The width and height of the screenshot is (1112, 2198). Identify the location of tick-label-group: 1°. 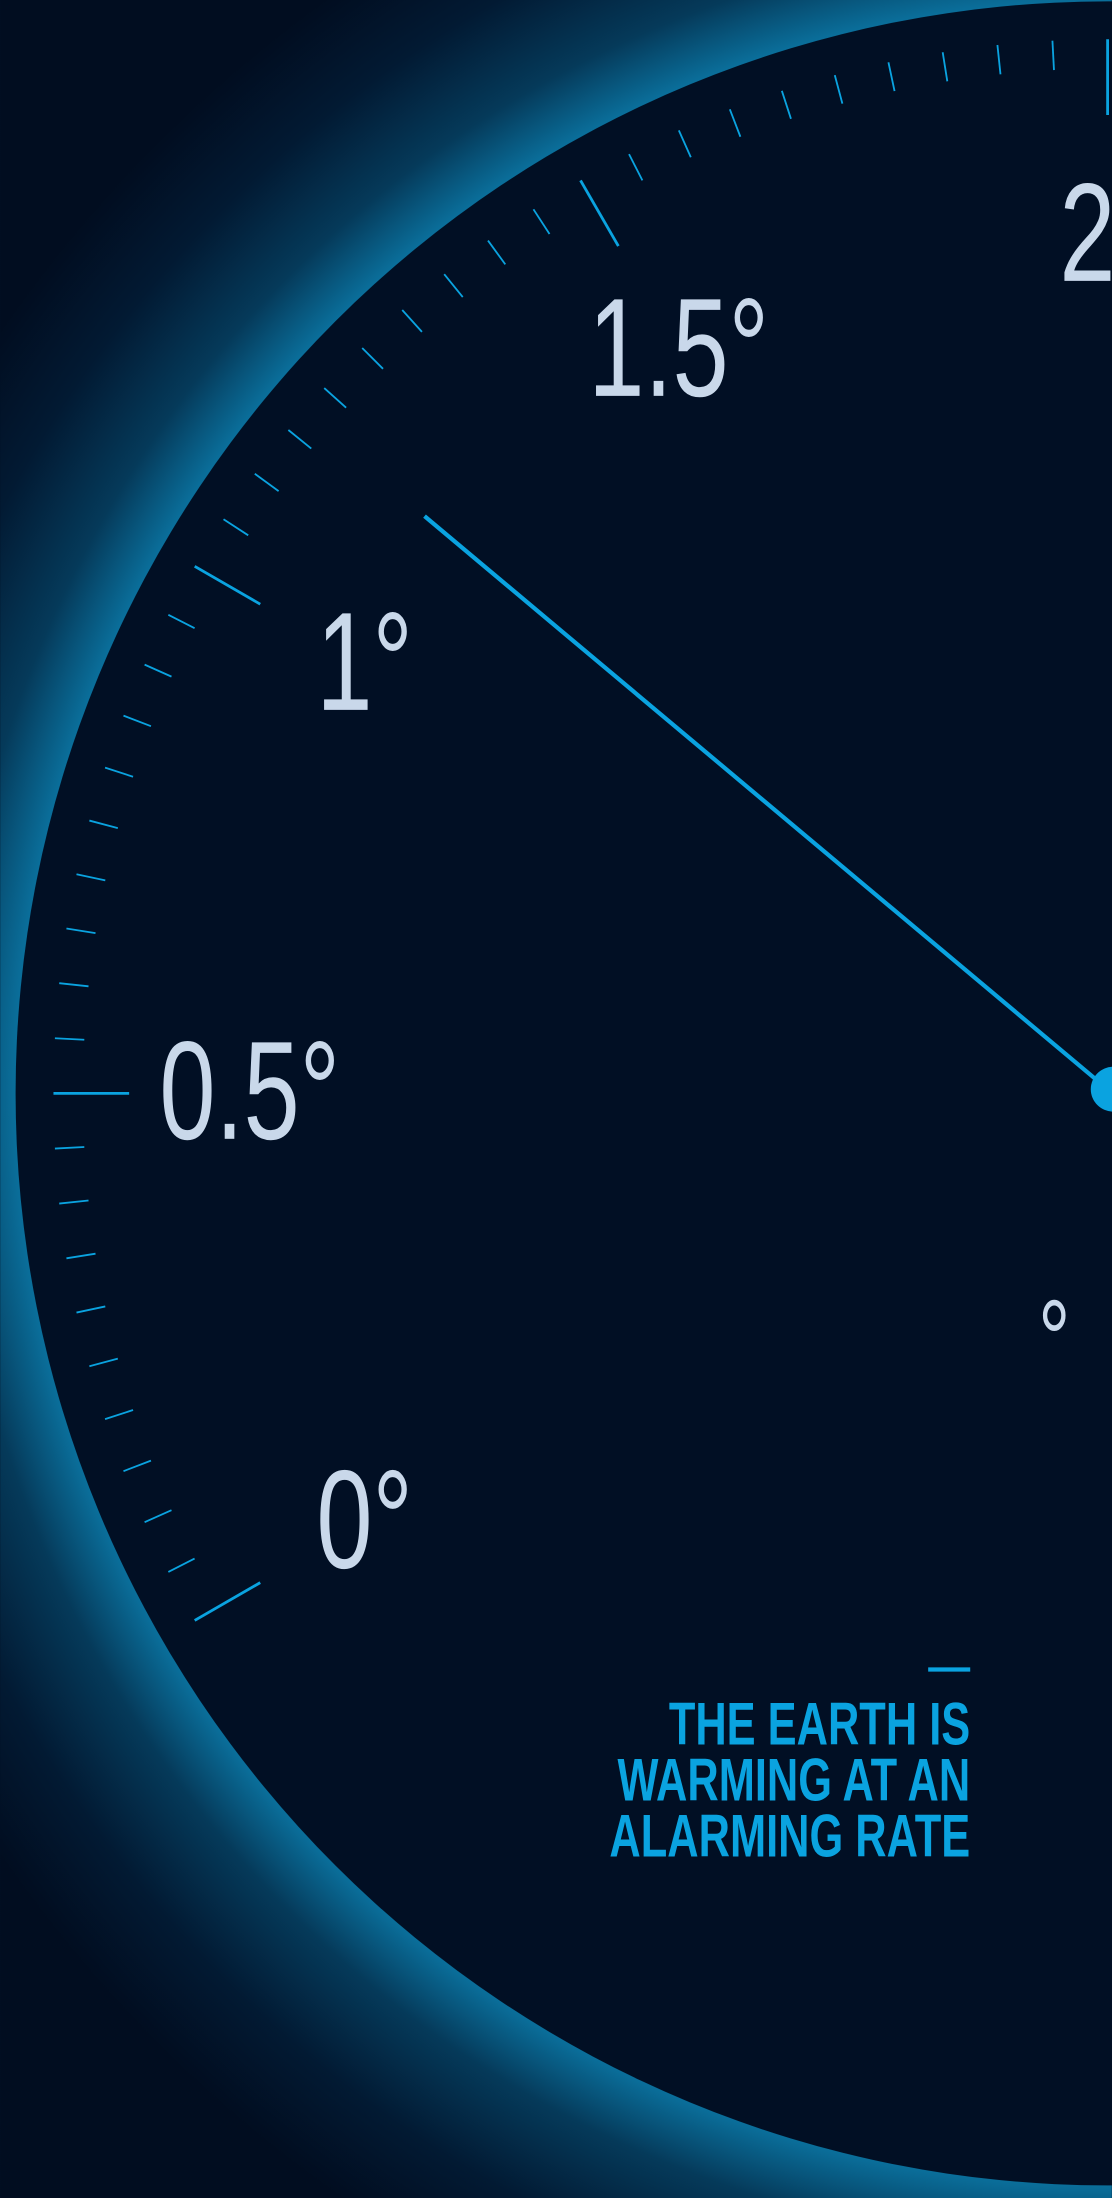
(364, 660).